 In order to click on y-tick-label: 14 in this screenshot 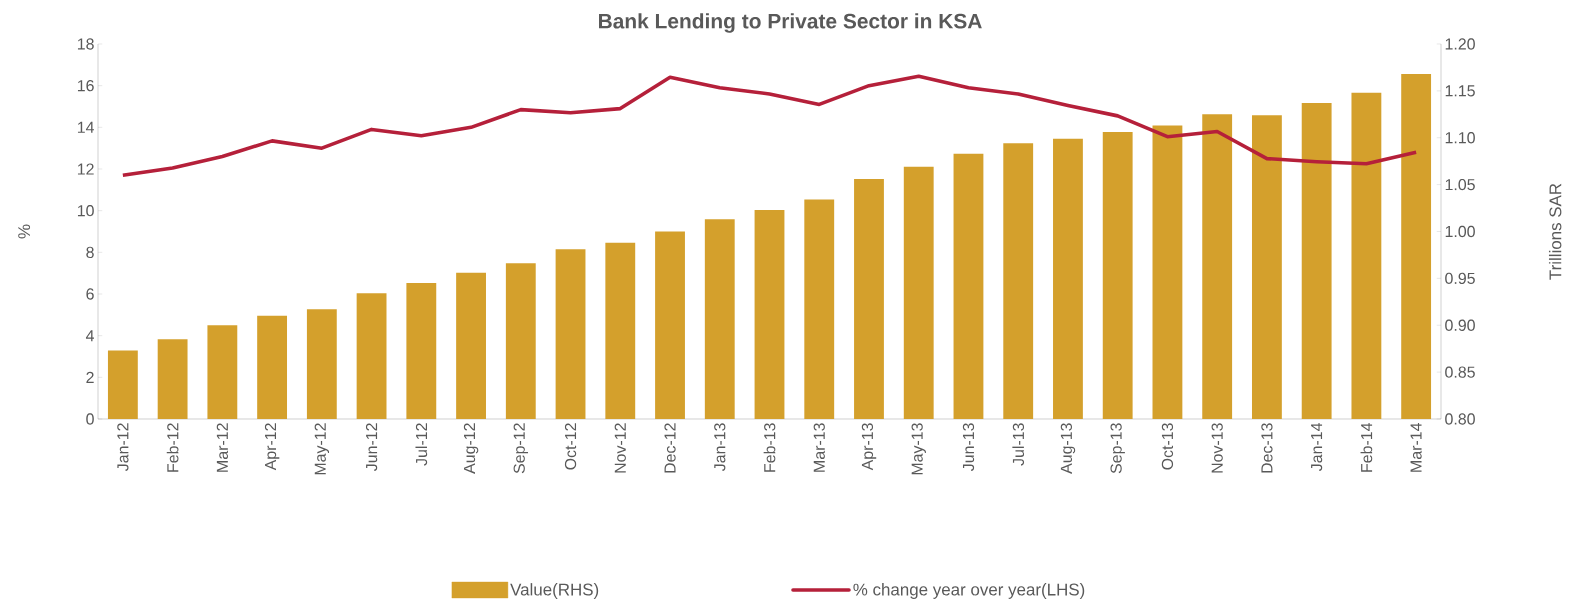, I will do `click(85, 127)`.